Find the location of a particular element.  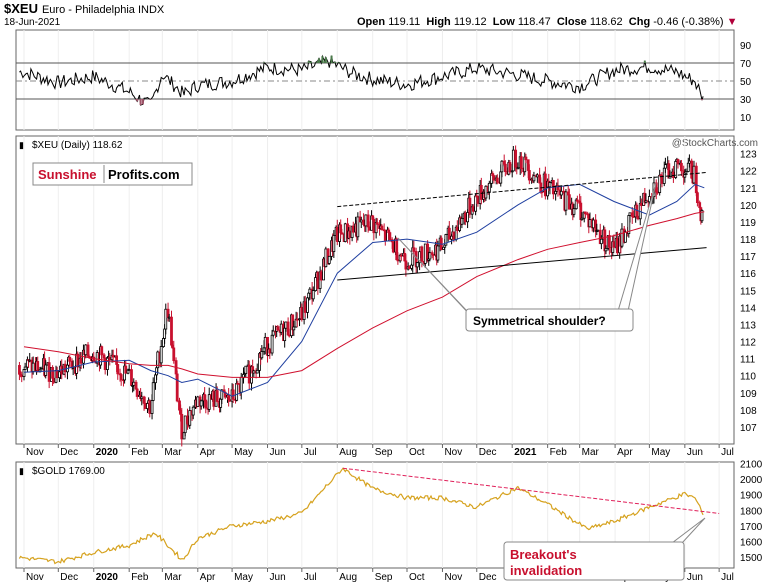

gold-panel-icon: ▮ is located at coordinates (21, 471).